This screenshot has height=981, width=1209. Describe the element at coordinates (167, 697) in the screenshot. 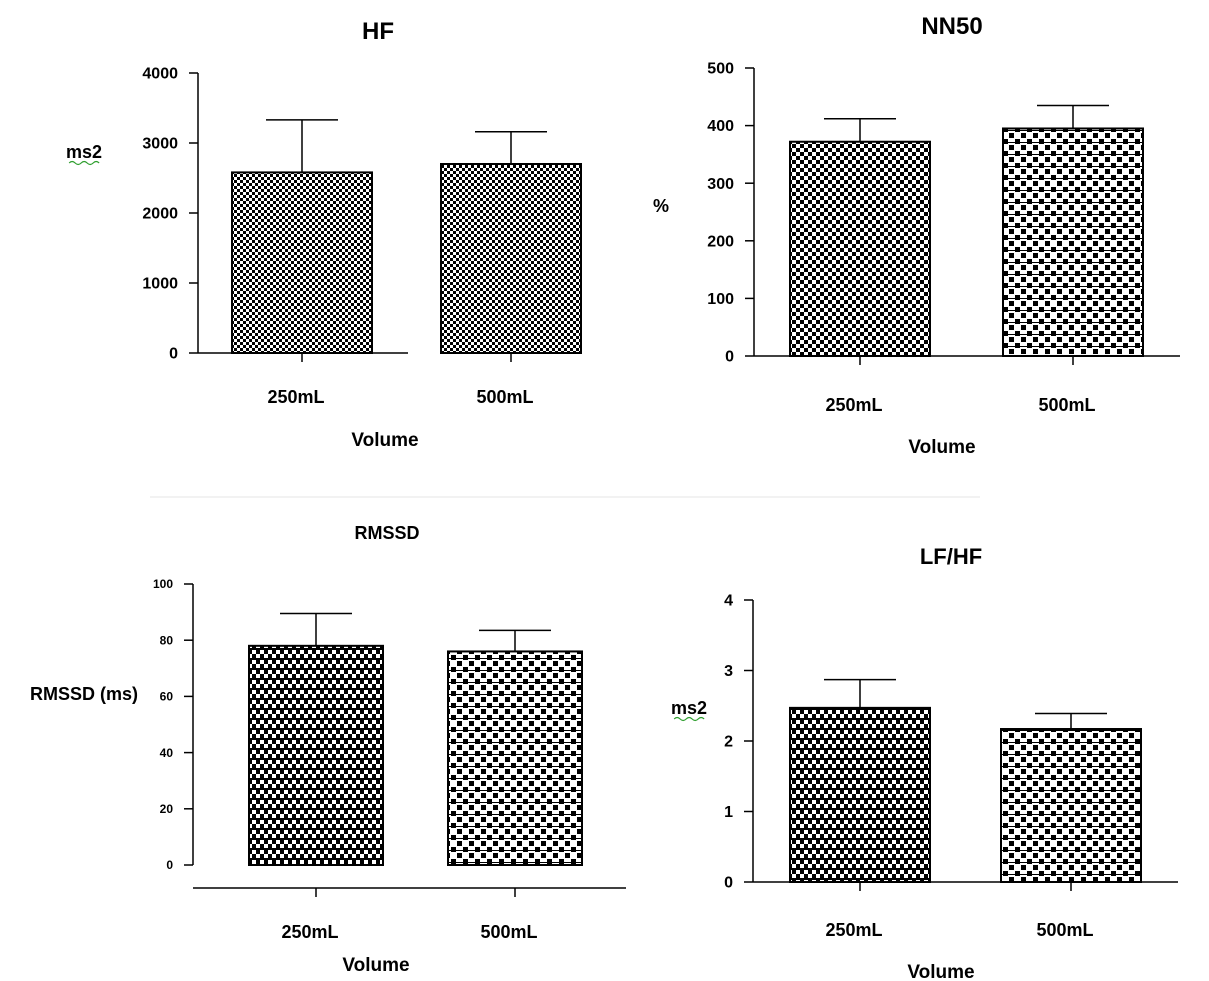

I see `y-tick-label: 60` at that location.